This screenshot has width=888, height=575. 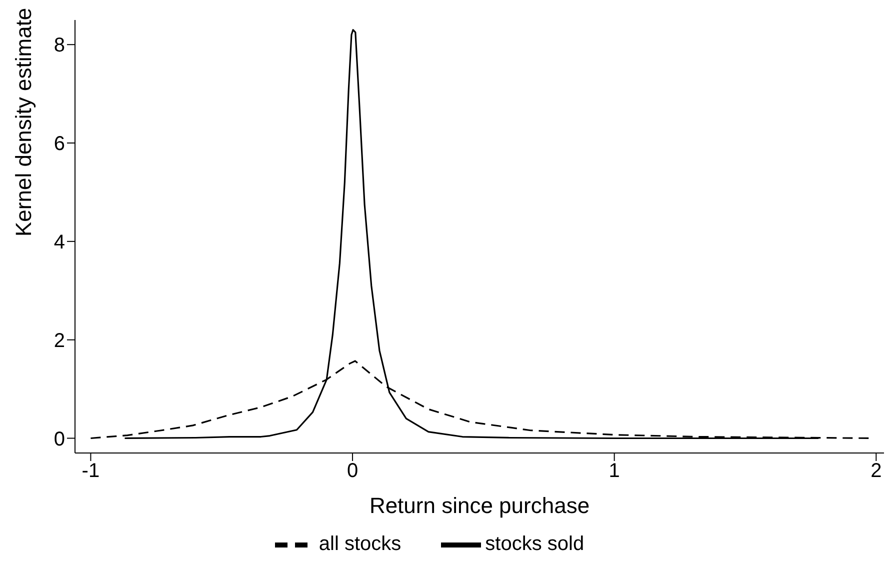 What do you see at coordinates (23, 122) in the screenshot?
I see `y-axis-title: Kernel density estimate` at bounding box center [23, 122].